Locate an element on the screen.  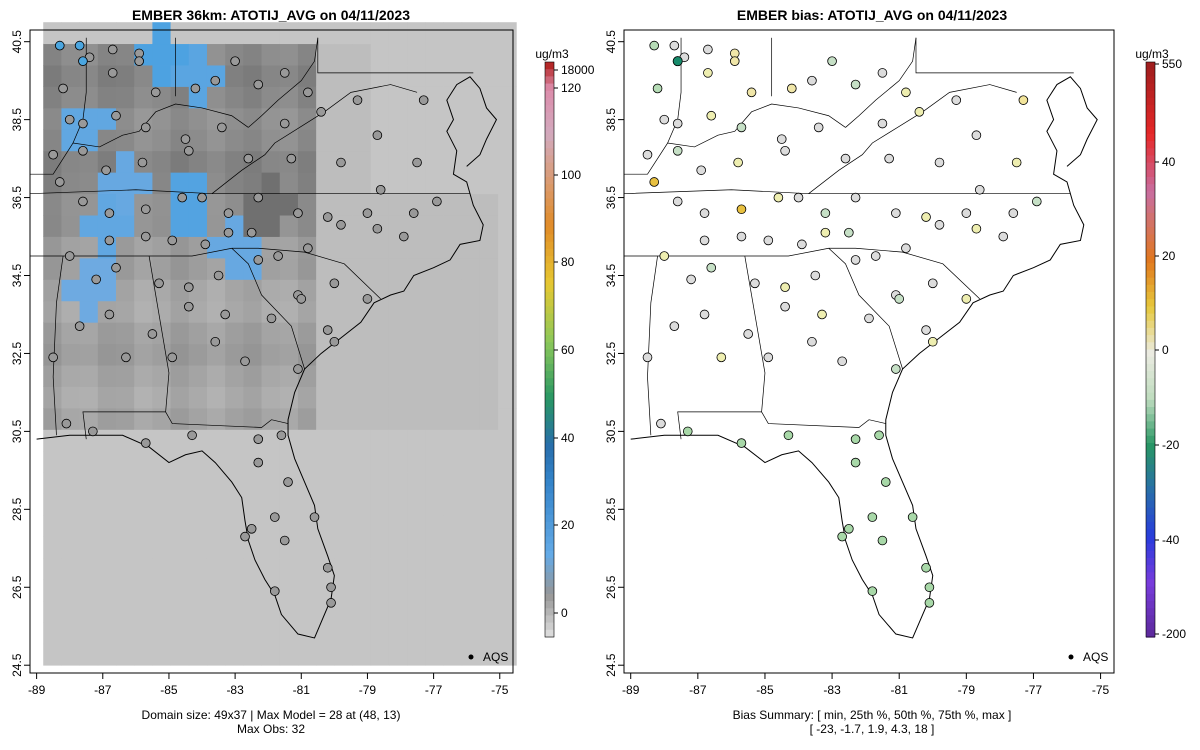
left-x-tick-label: -81 is located at coordinates (302, 690).